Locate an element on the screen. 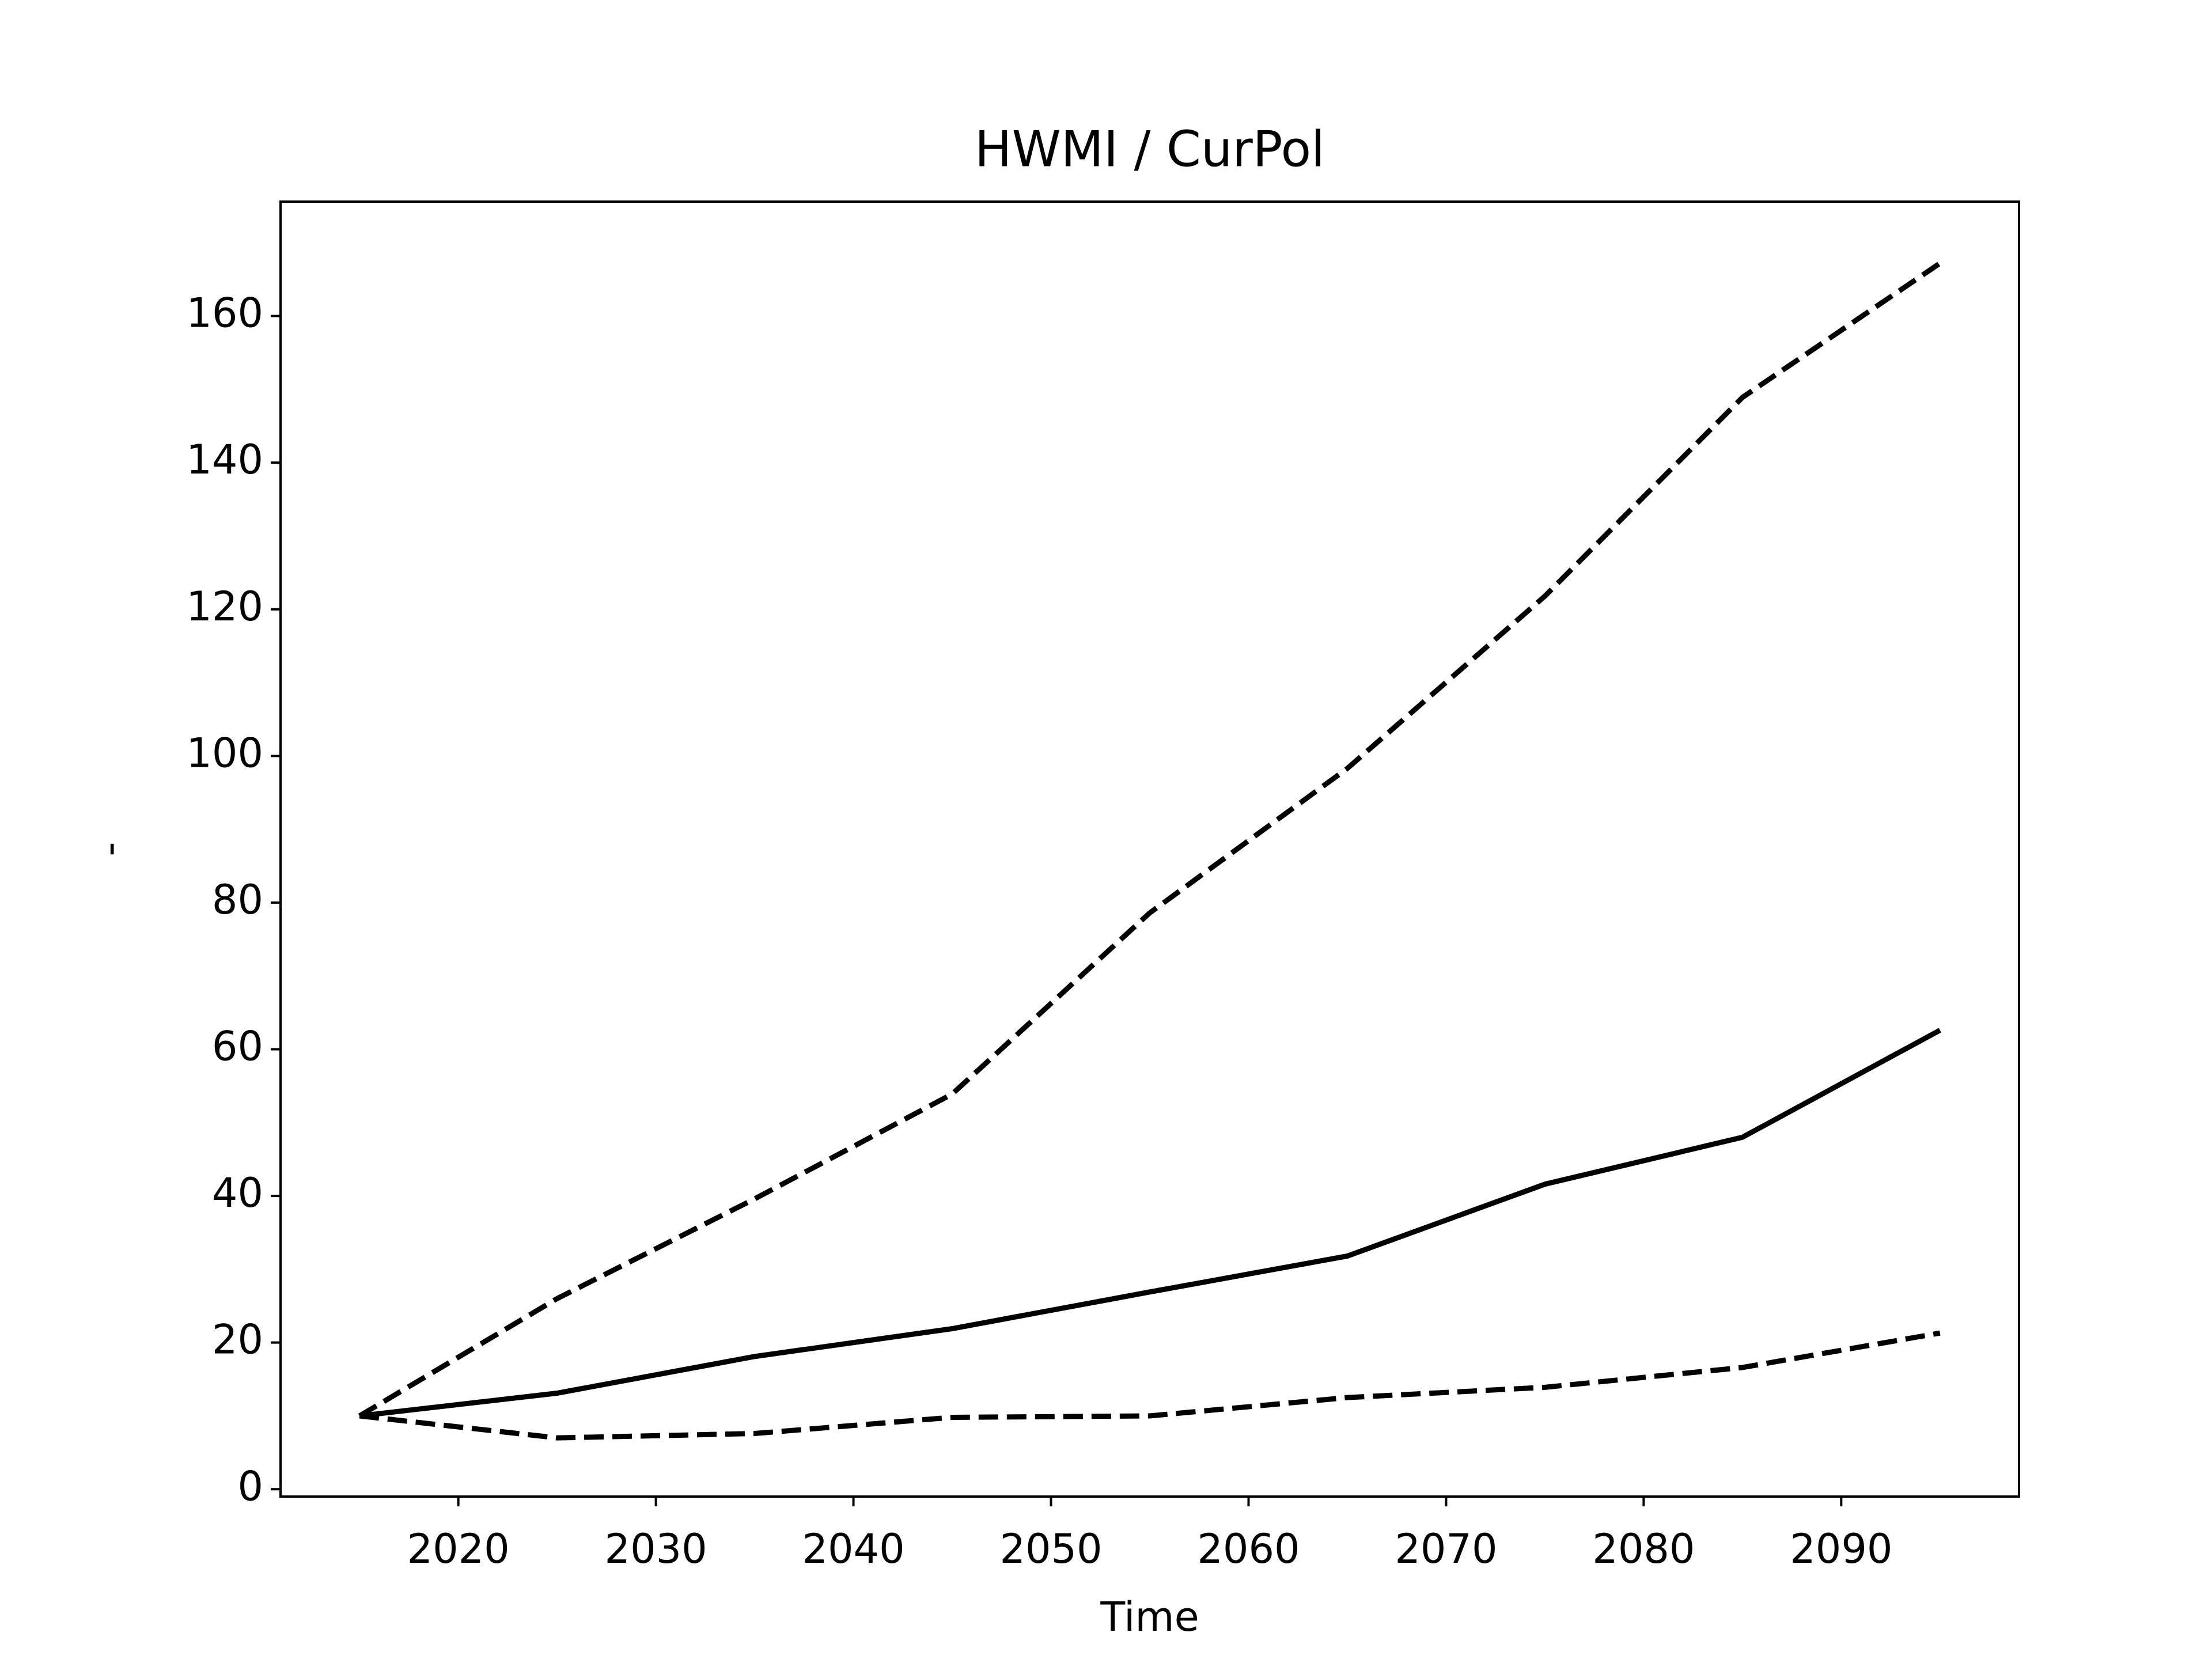  y-tick-label: 120 is located at coordinates (224, 606).